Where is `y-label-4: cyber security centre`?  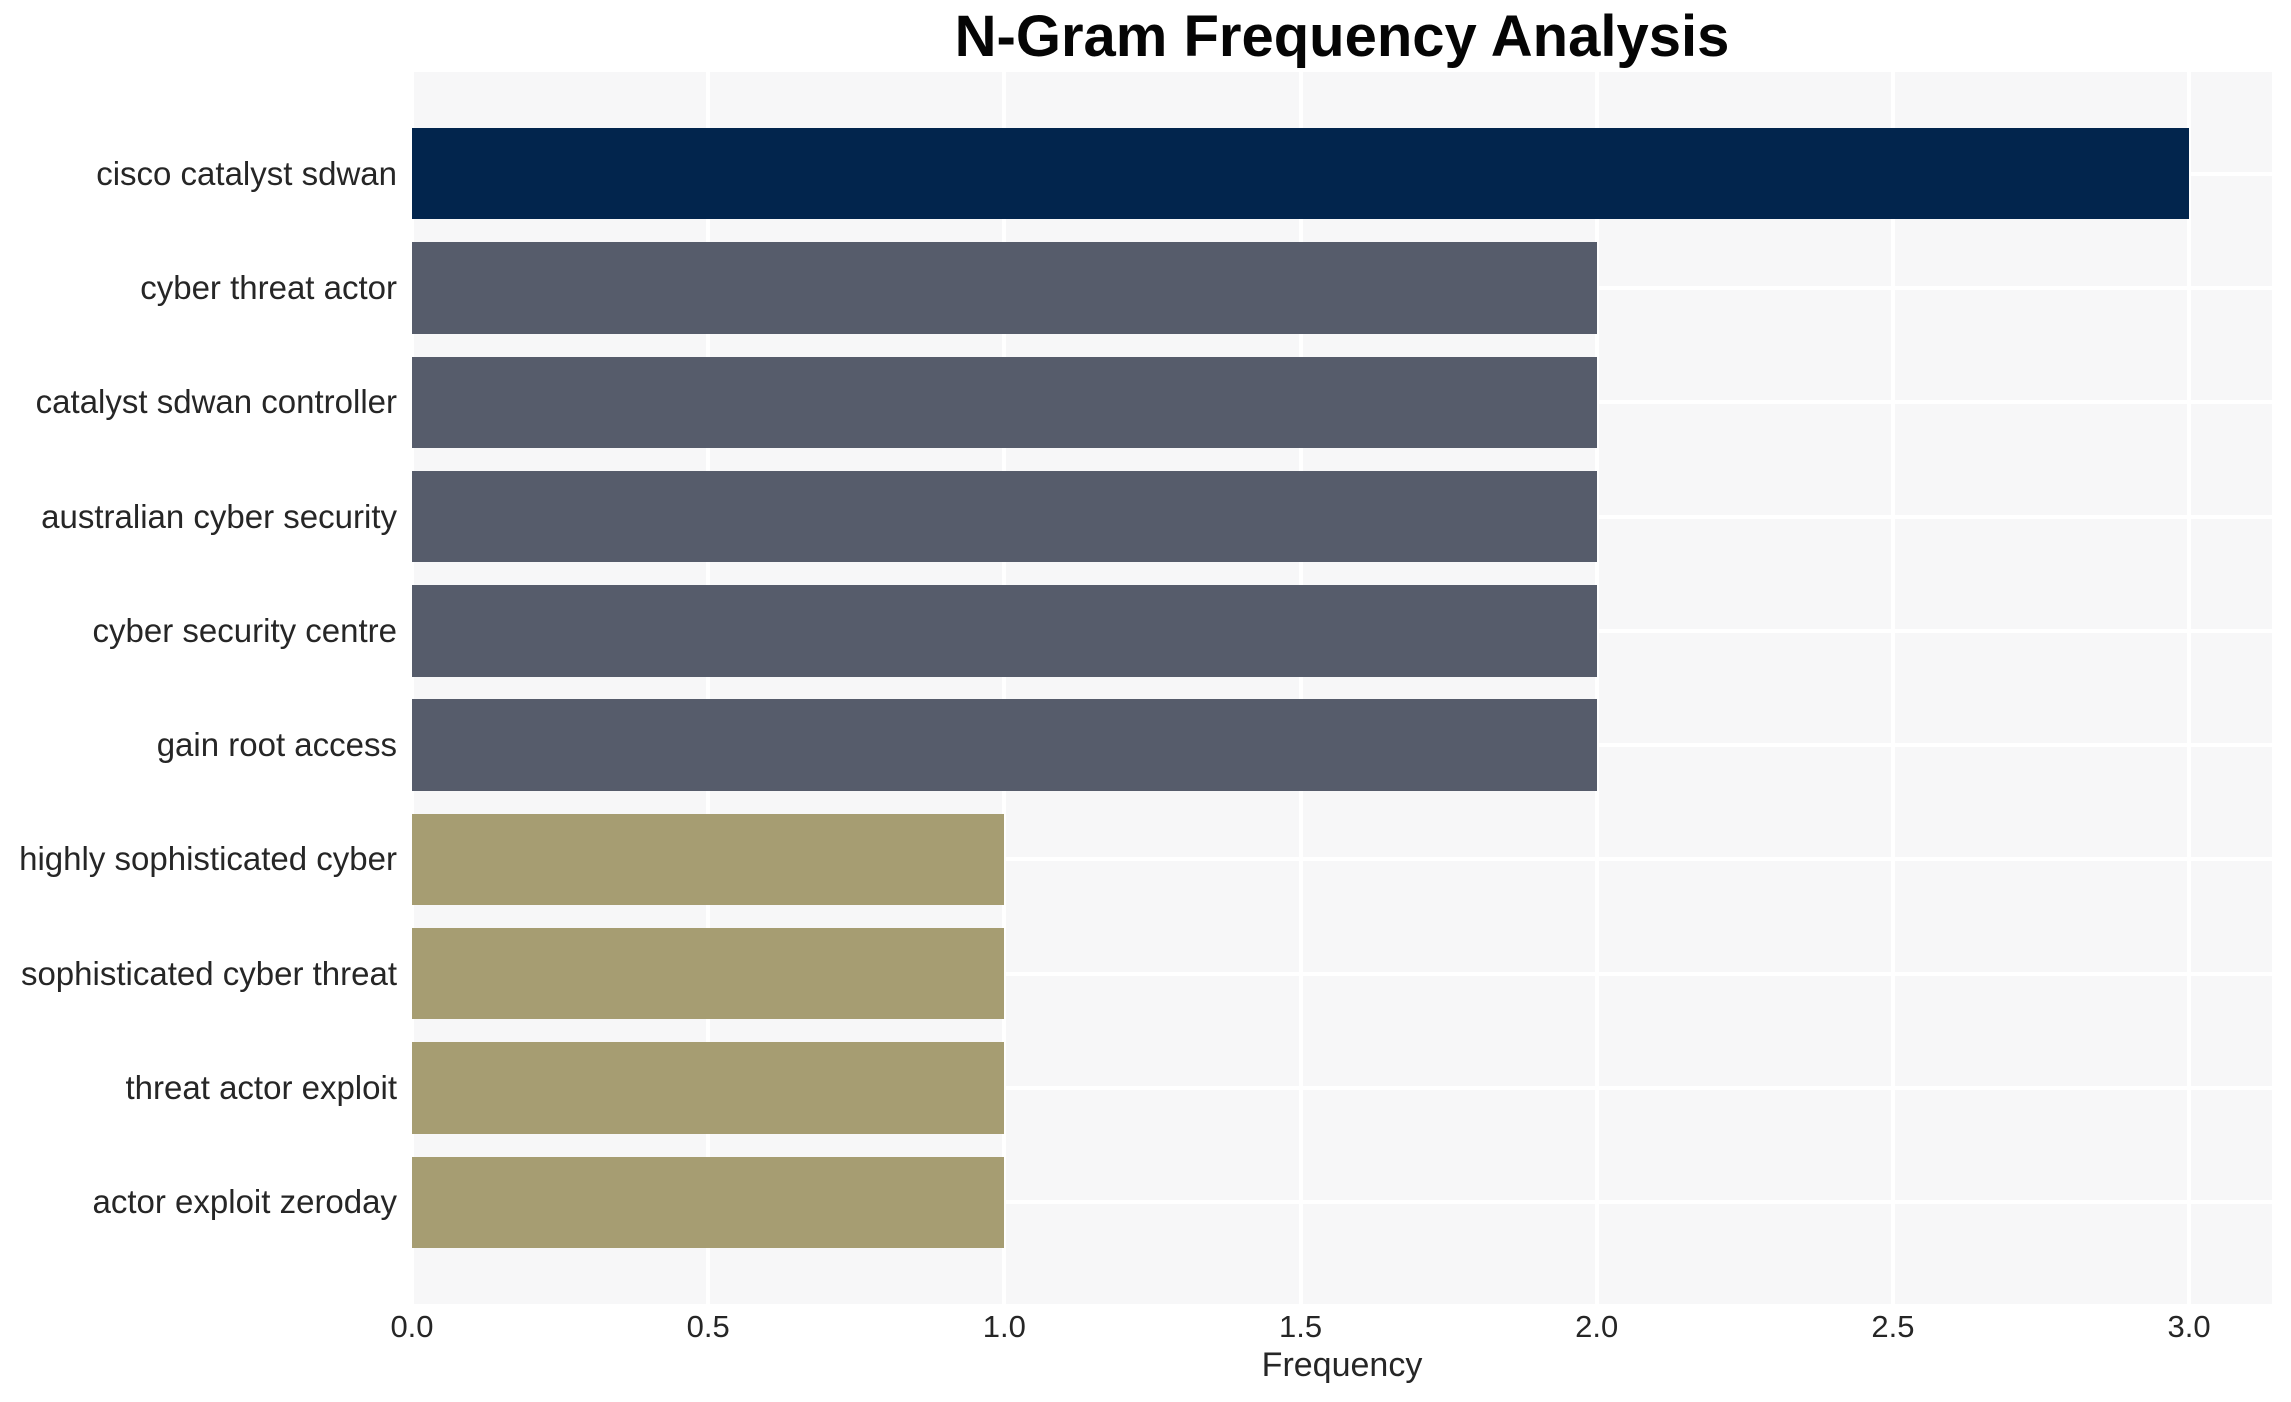
y-label-4: cyber security centre is located at coordinates (244, 630).